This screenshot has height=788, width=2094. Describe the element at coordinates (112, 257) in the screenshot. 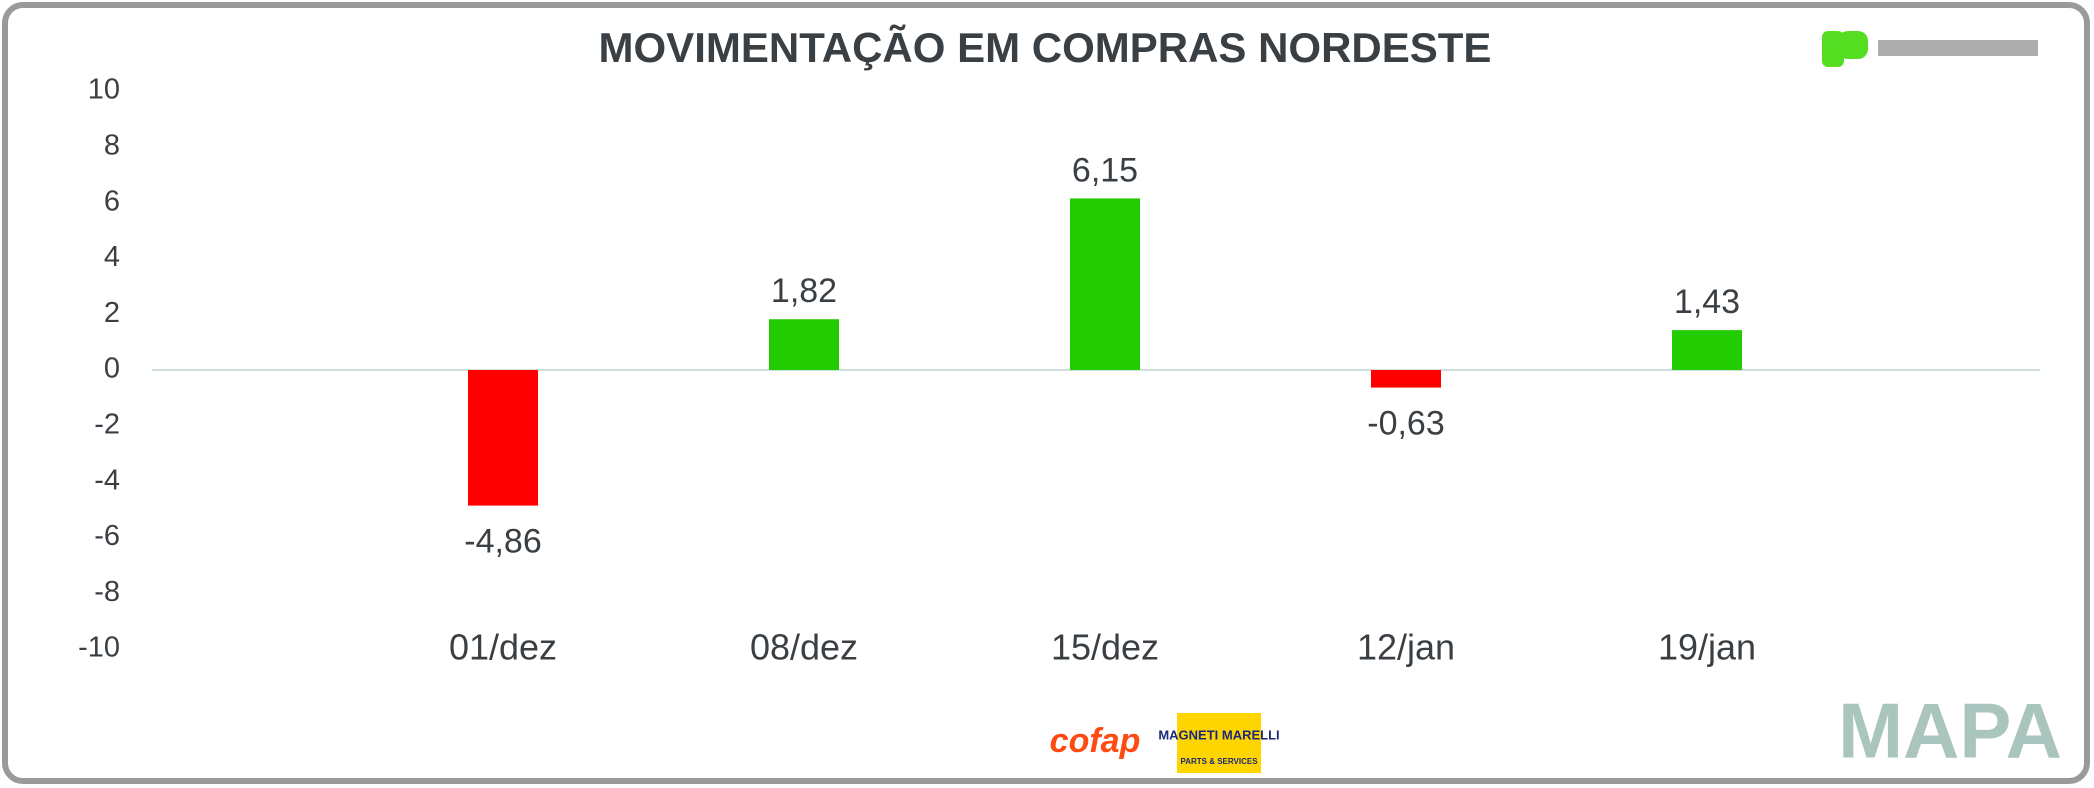

I see `y-tick-label: 4` at that location.